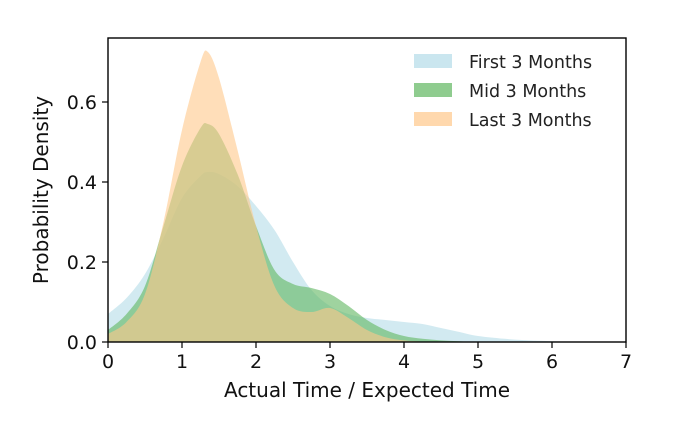 The image size is (680, 432). Describe the element at coordinates (626, 362) in the screenshot. I see `x-tick-label: 7` at that location.